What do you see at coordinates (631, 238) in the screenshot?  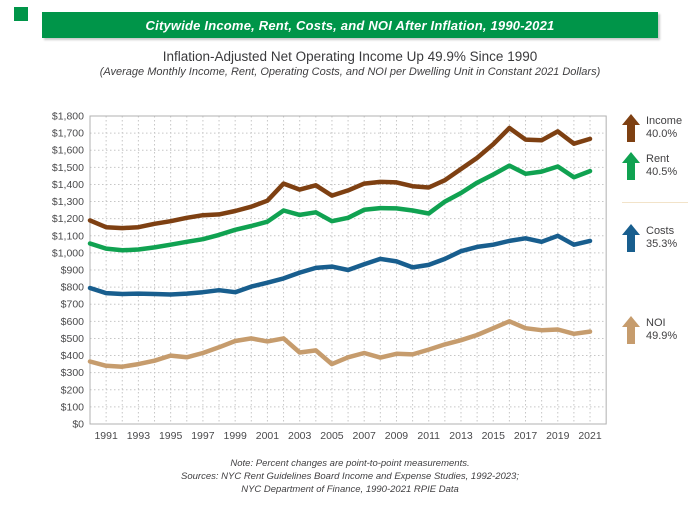 I see `costs-up-arrow-icon` at bounding box center [631, 238].